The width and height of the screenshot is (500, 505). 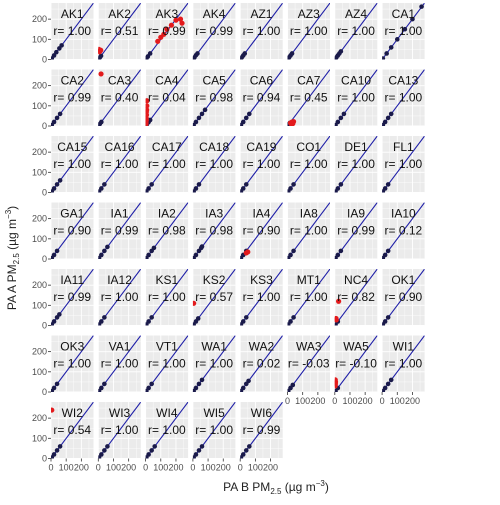 I want to click on facet-panel-ks2: KS2 r= 0.57, so click(x=214, y=297).